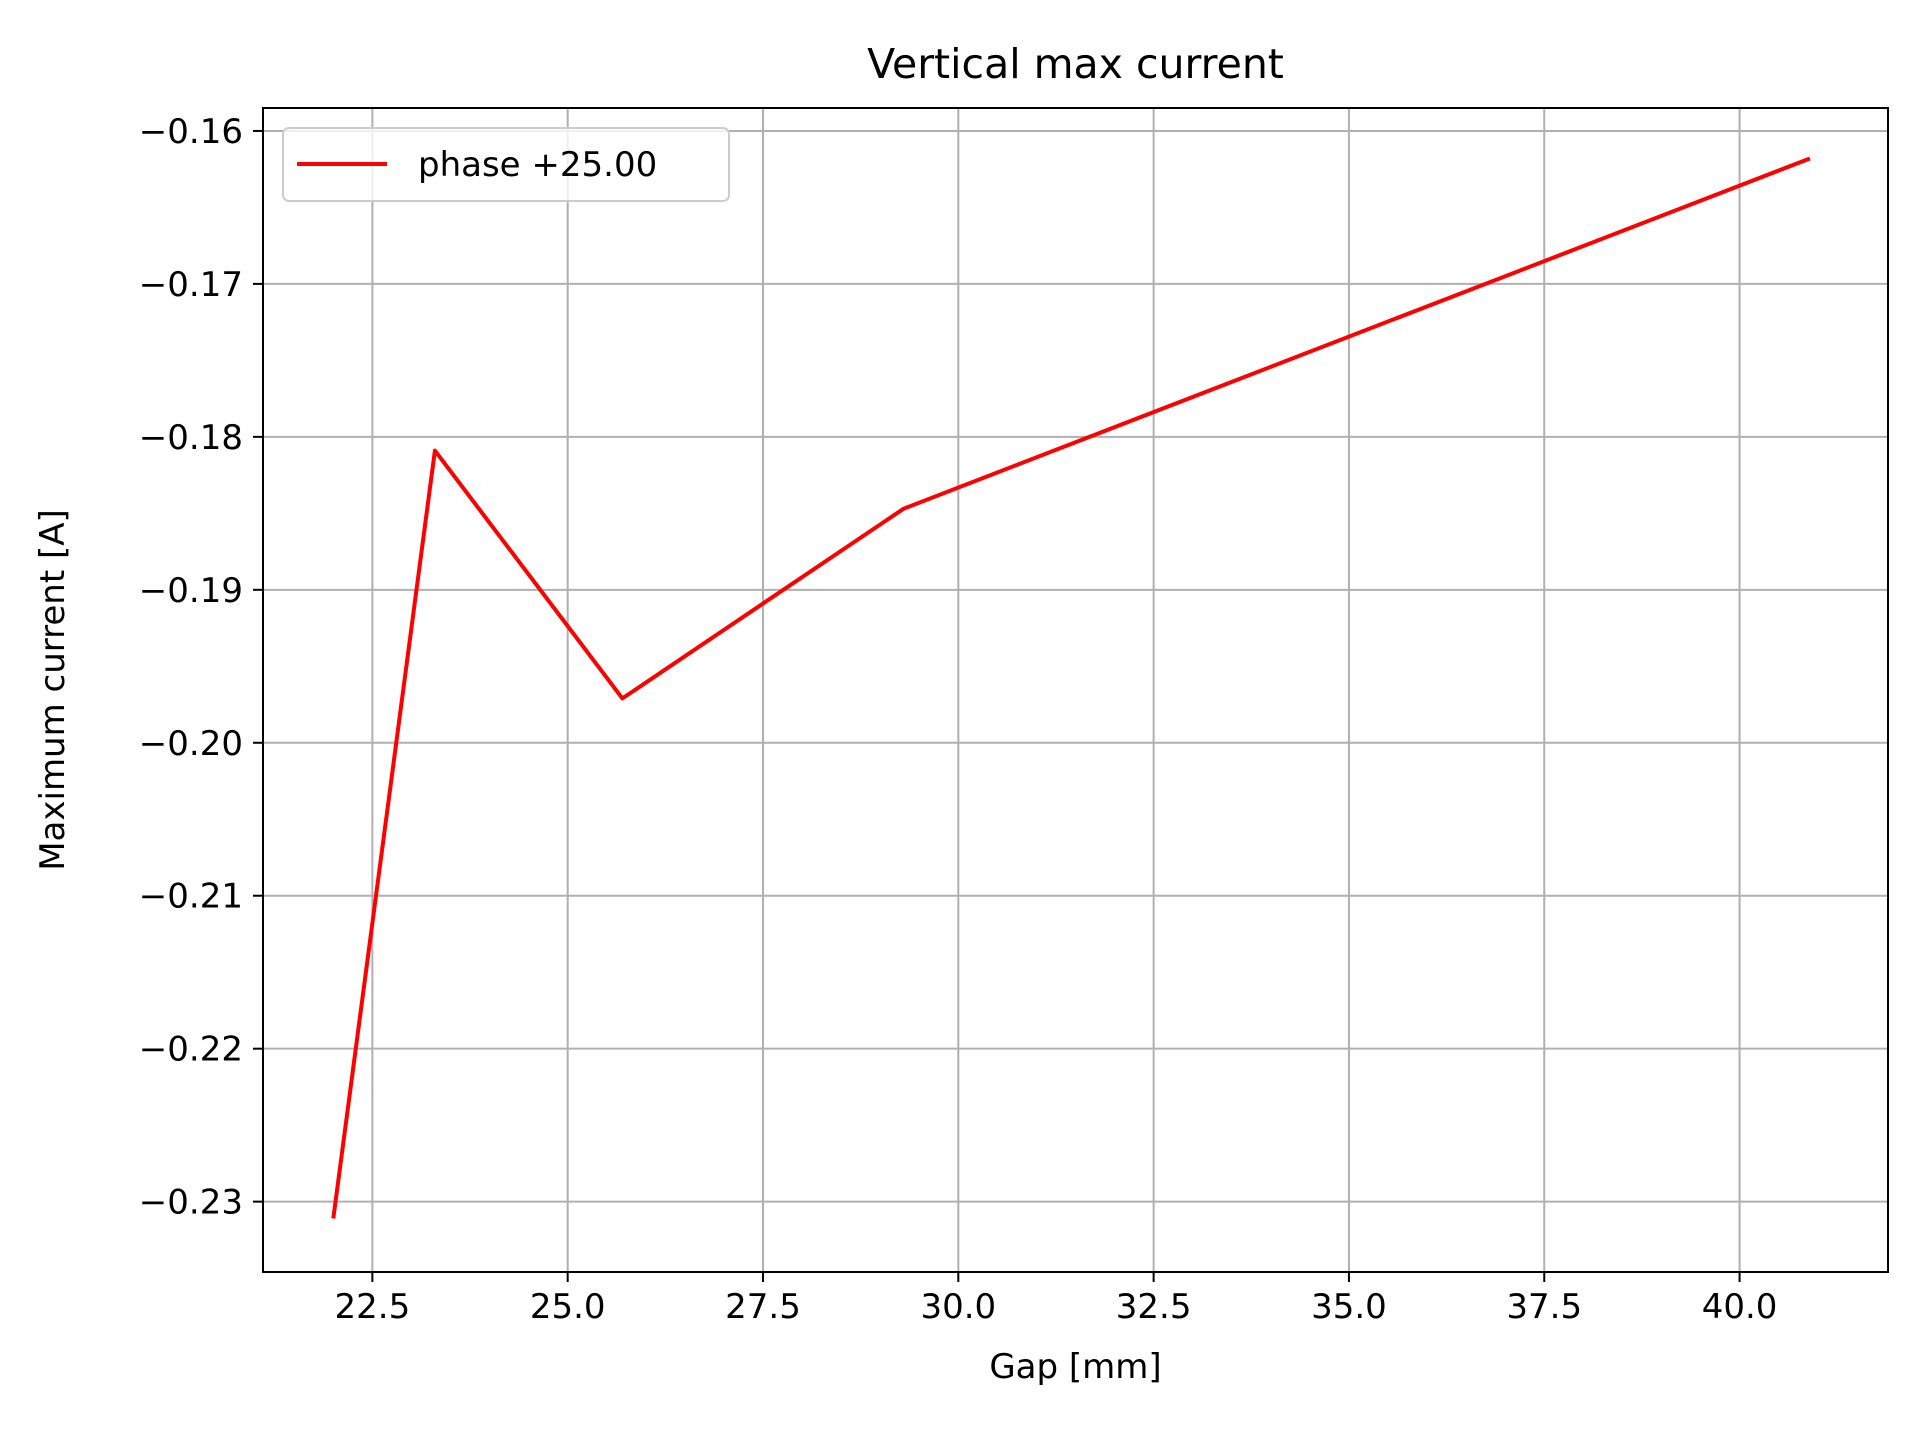  Describe the element at coordinates (191, 1050) in the screenshot. I see `y-tick-label: −0.22` at that location.